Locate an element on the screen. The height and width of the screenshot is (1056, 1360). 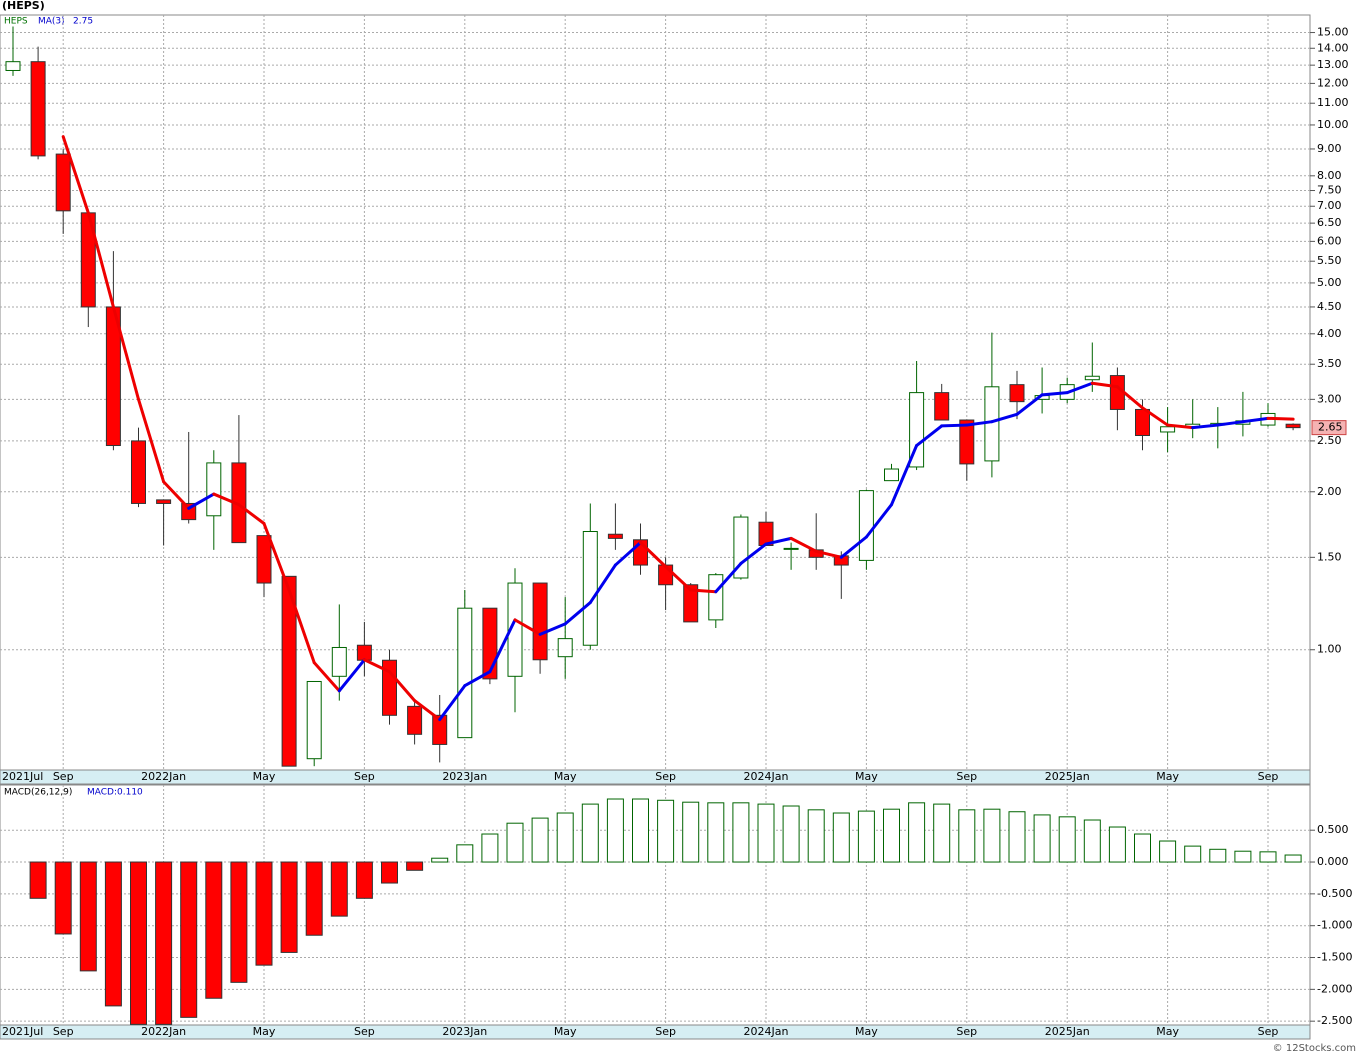
x-tick-label: 2025Jan is located at coordinates (1067, 776).